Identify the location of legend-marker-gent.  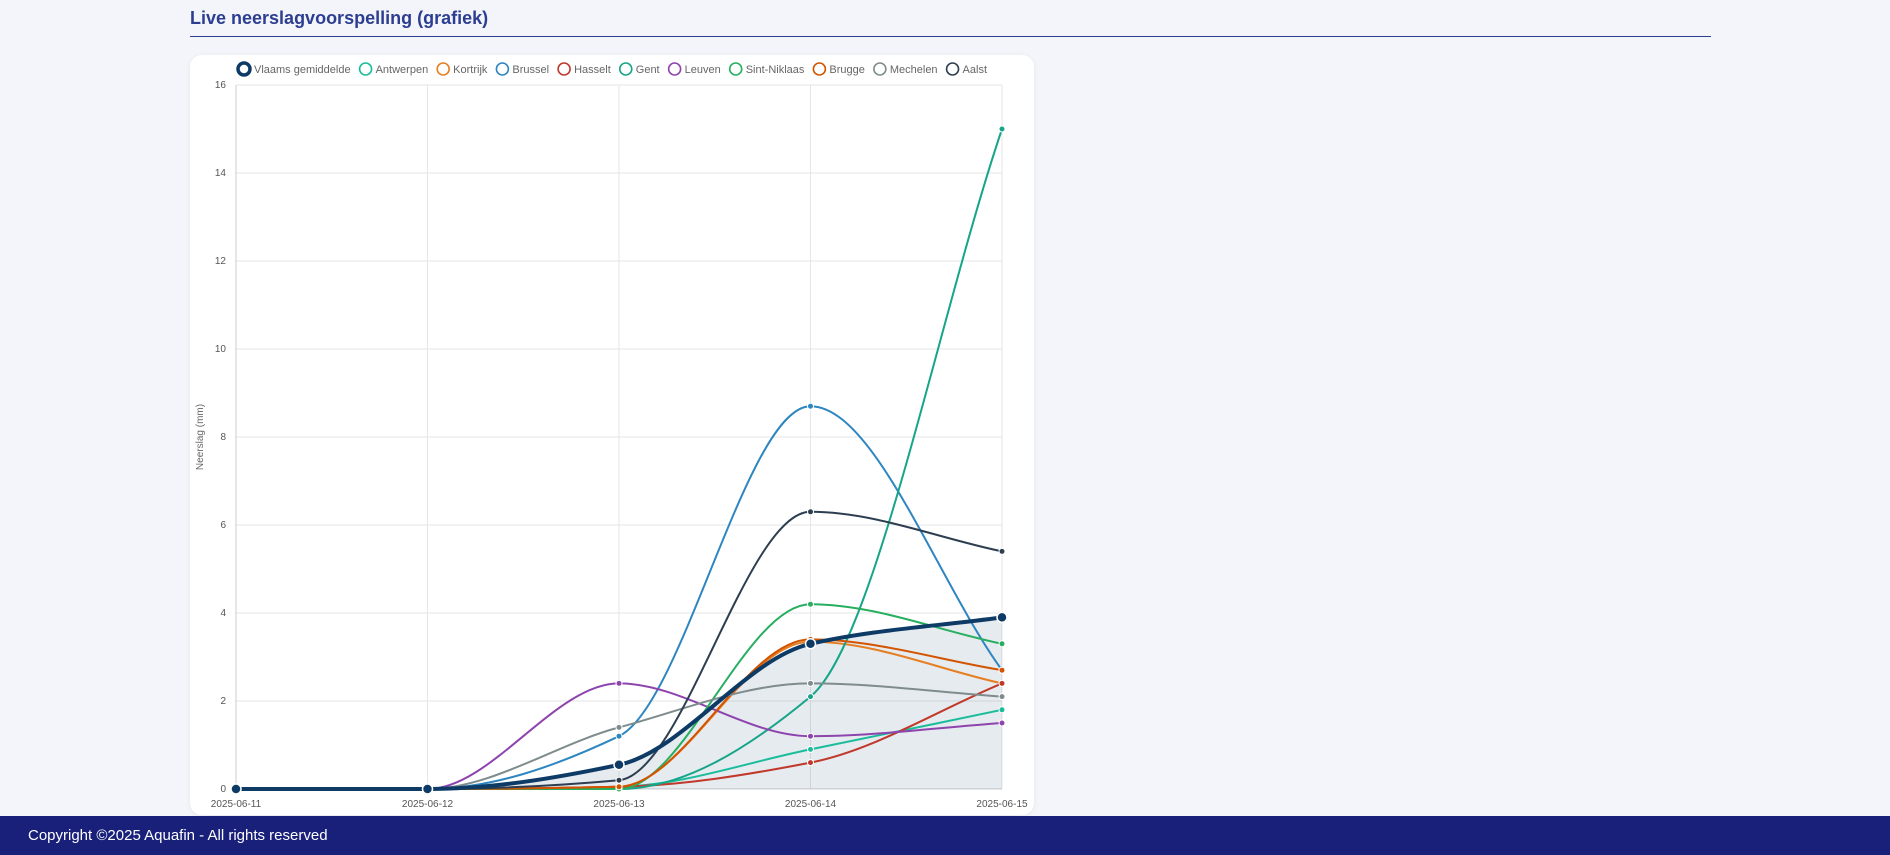
(625, 69).